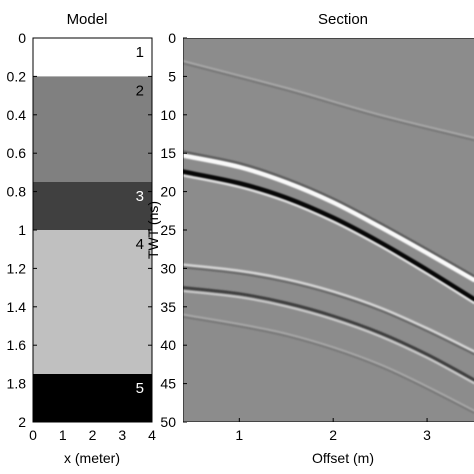  I want to click on section-y-tick-label: 10, so click(168, 115).